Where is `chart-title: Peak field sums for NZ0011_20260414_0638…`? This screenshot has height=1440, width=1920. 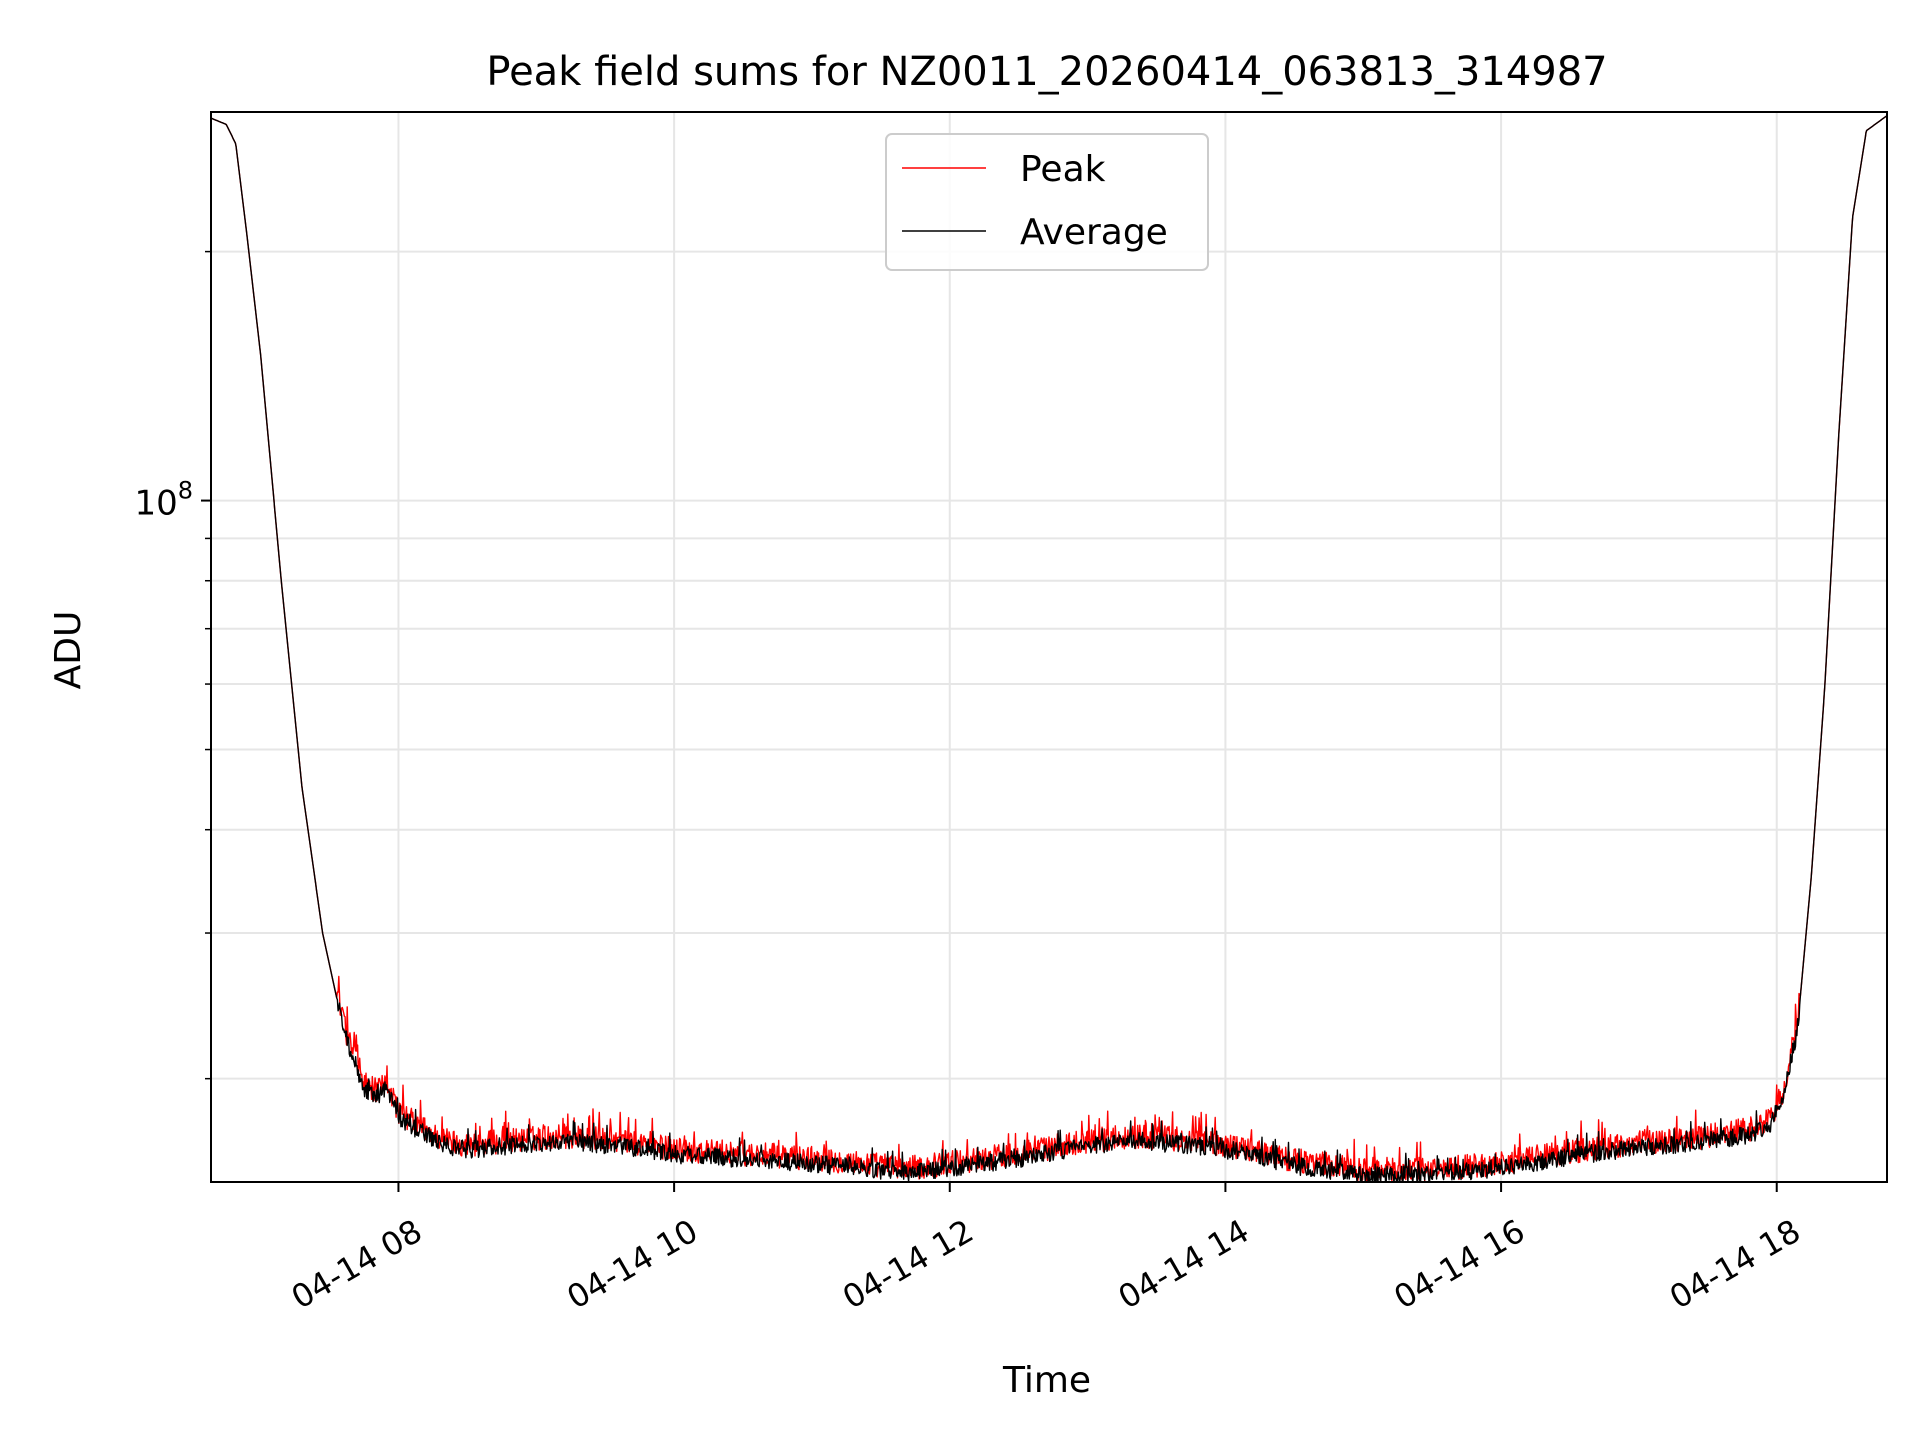
chart-title: Peak field sums for NZ0011_20260414_0638… is located at coordinates (1046, 72).